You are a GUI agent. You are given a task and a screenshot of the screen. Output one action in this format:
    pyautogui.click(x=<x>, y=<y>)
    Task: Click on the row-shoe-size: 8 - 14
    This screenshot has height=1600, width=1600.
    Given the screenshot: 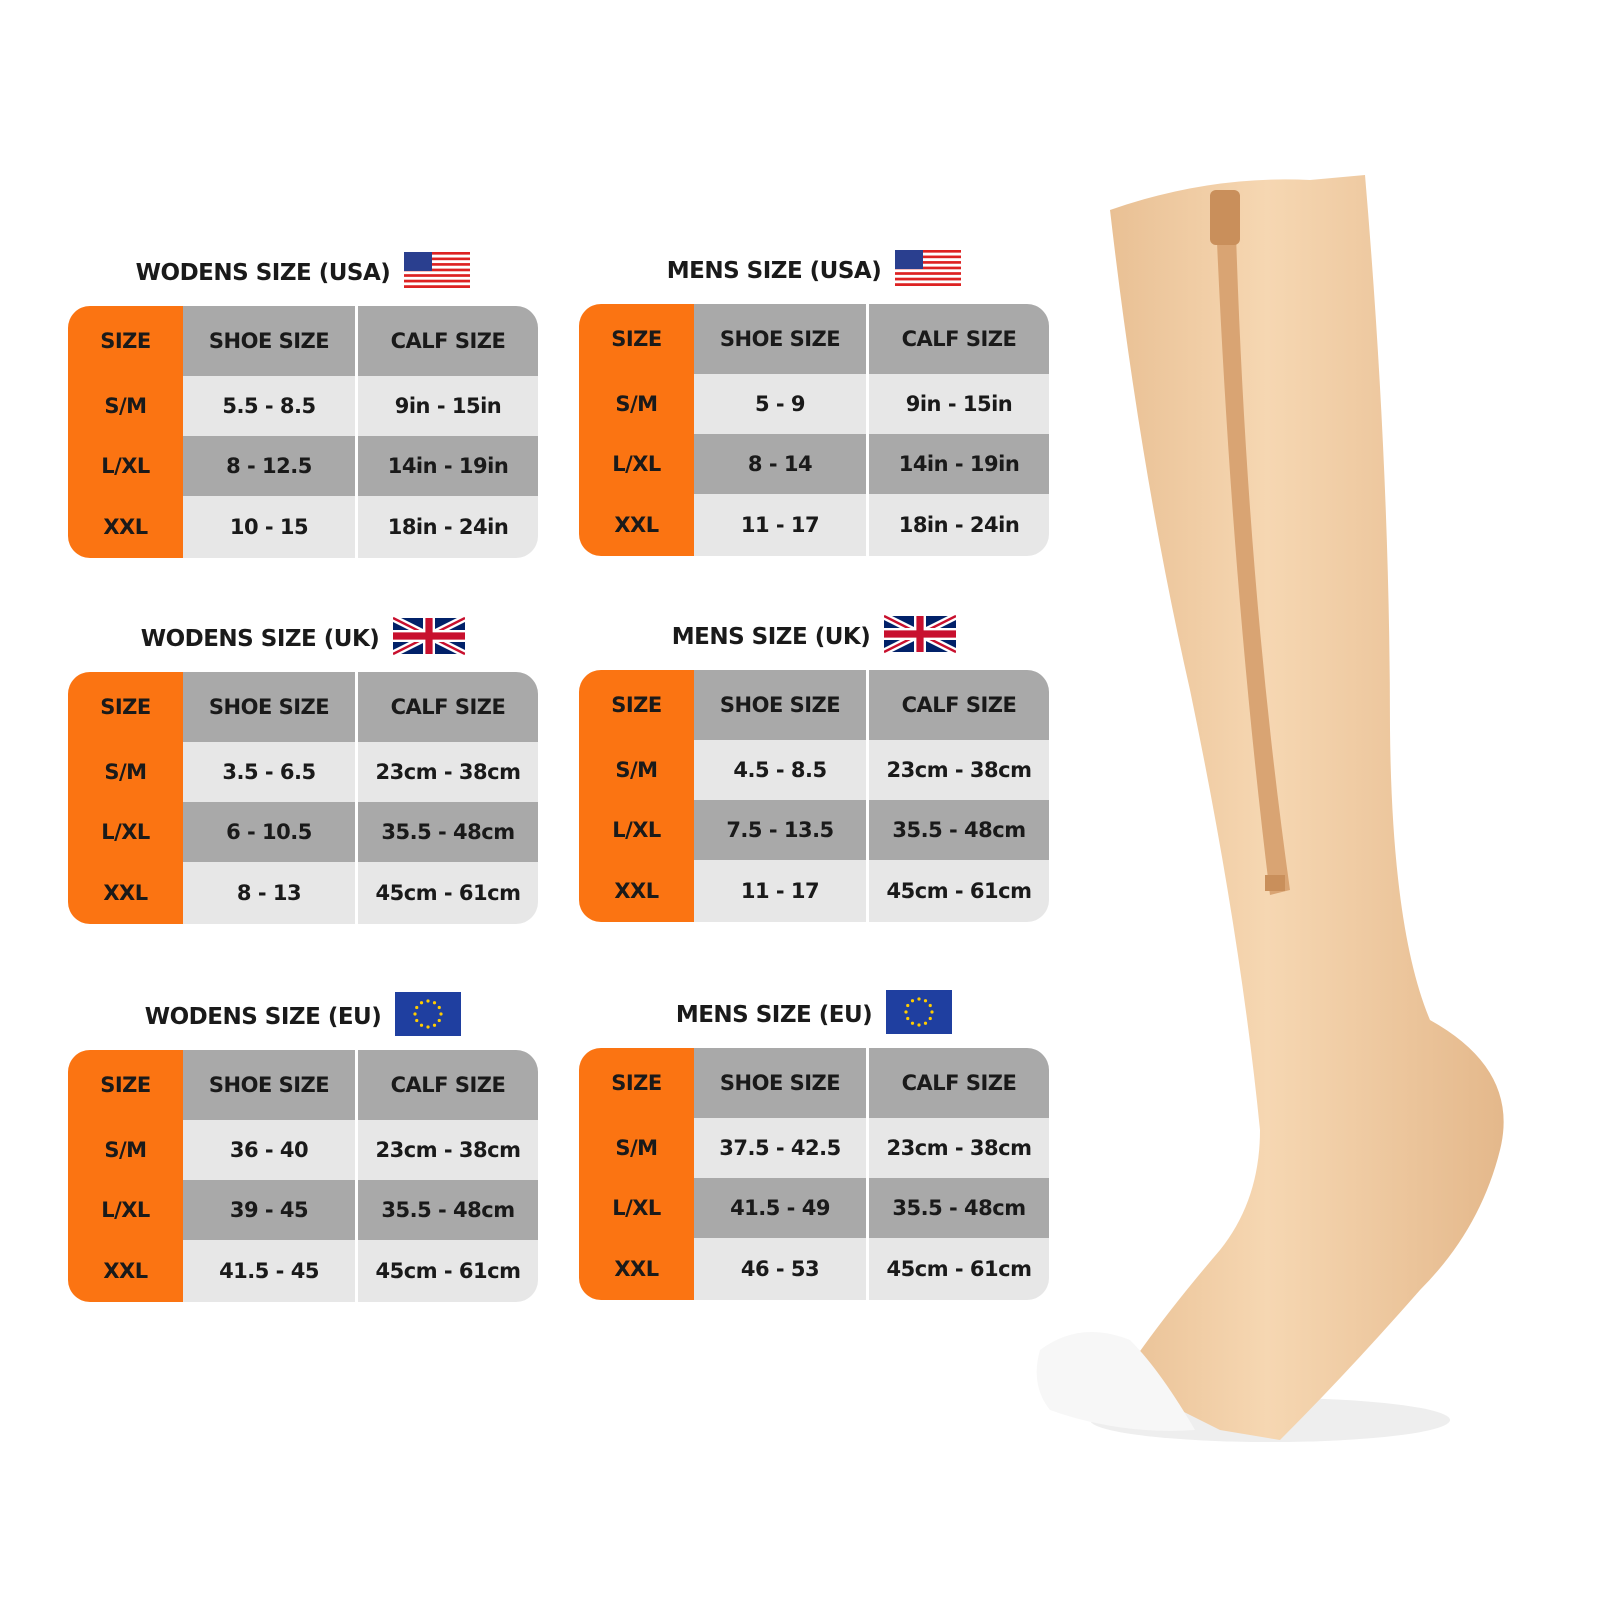 What is the action you would take?
    pyautogui.click(x=781, y=464)
    